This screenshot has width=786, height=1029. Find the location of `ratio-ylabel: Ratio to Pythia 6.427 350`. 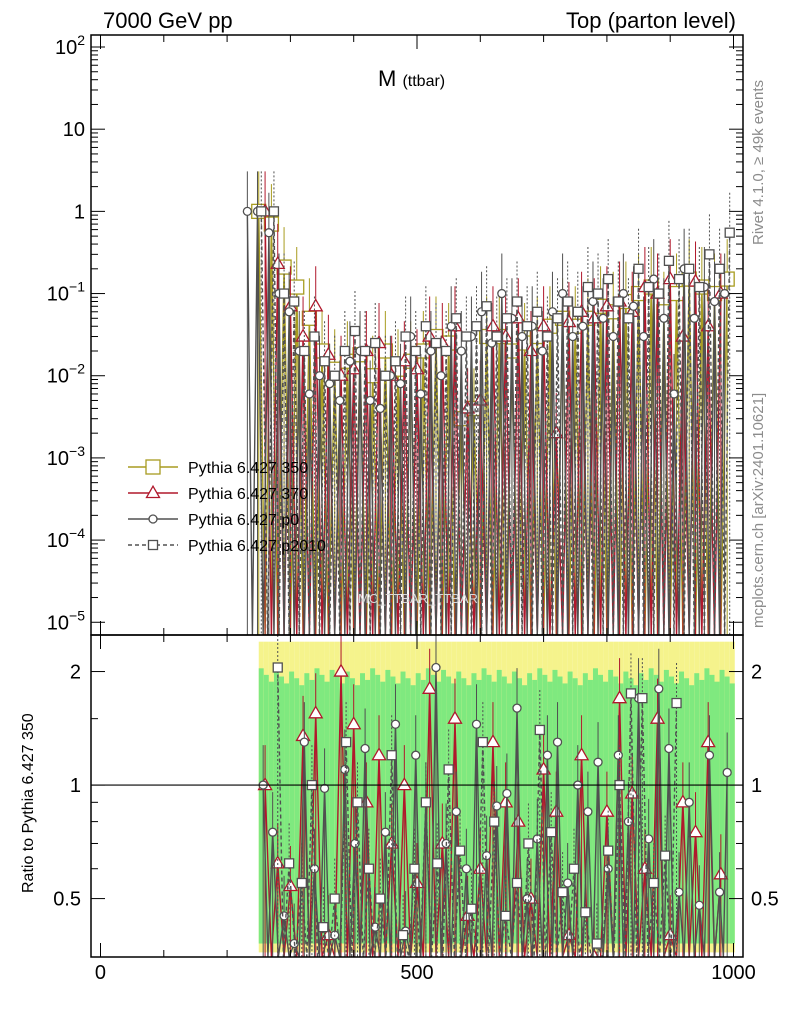

ratio-ylabel: Ratio to Pythia 6.427 350 is located at coordinates (28, 803).